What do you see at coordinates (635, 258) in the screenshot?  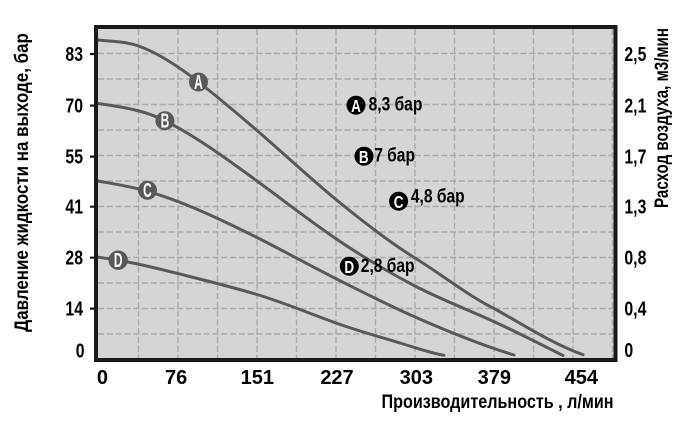 I see `svg-text: 0,8` at bounding box center [635, 258].